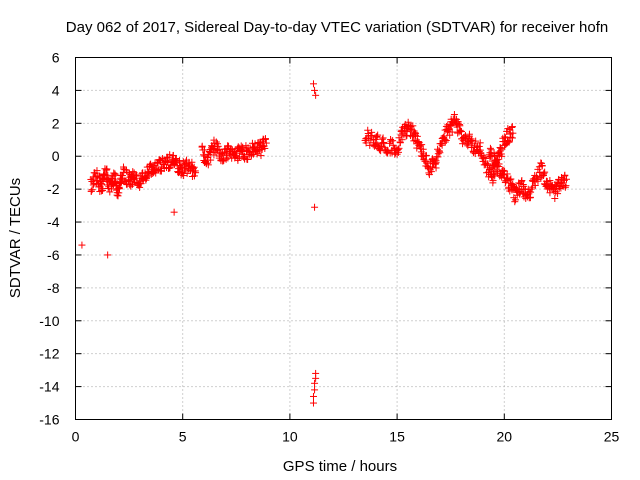 This screenshot has width=640, height=480. Describe the element at coordinates (53, 255) in the screenshot. I see `y-tick-label: -6` at that location.